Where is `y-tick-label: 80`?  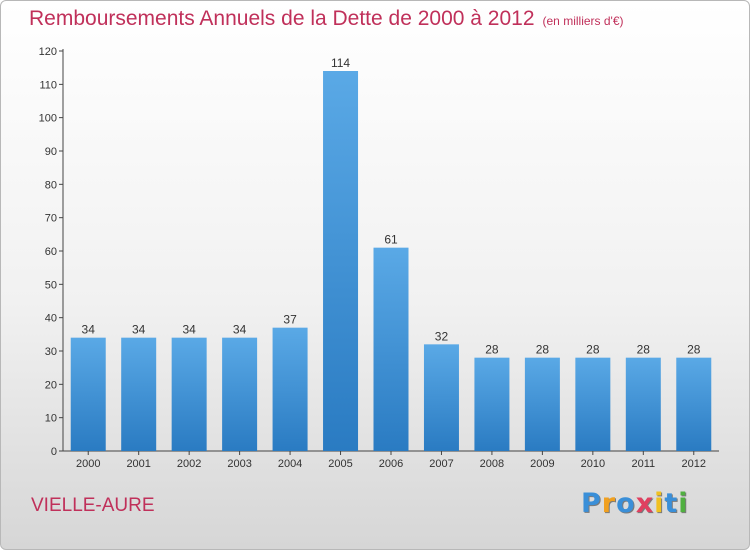 y-tick-label: 80 is located at coordinates (51, 185).